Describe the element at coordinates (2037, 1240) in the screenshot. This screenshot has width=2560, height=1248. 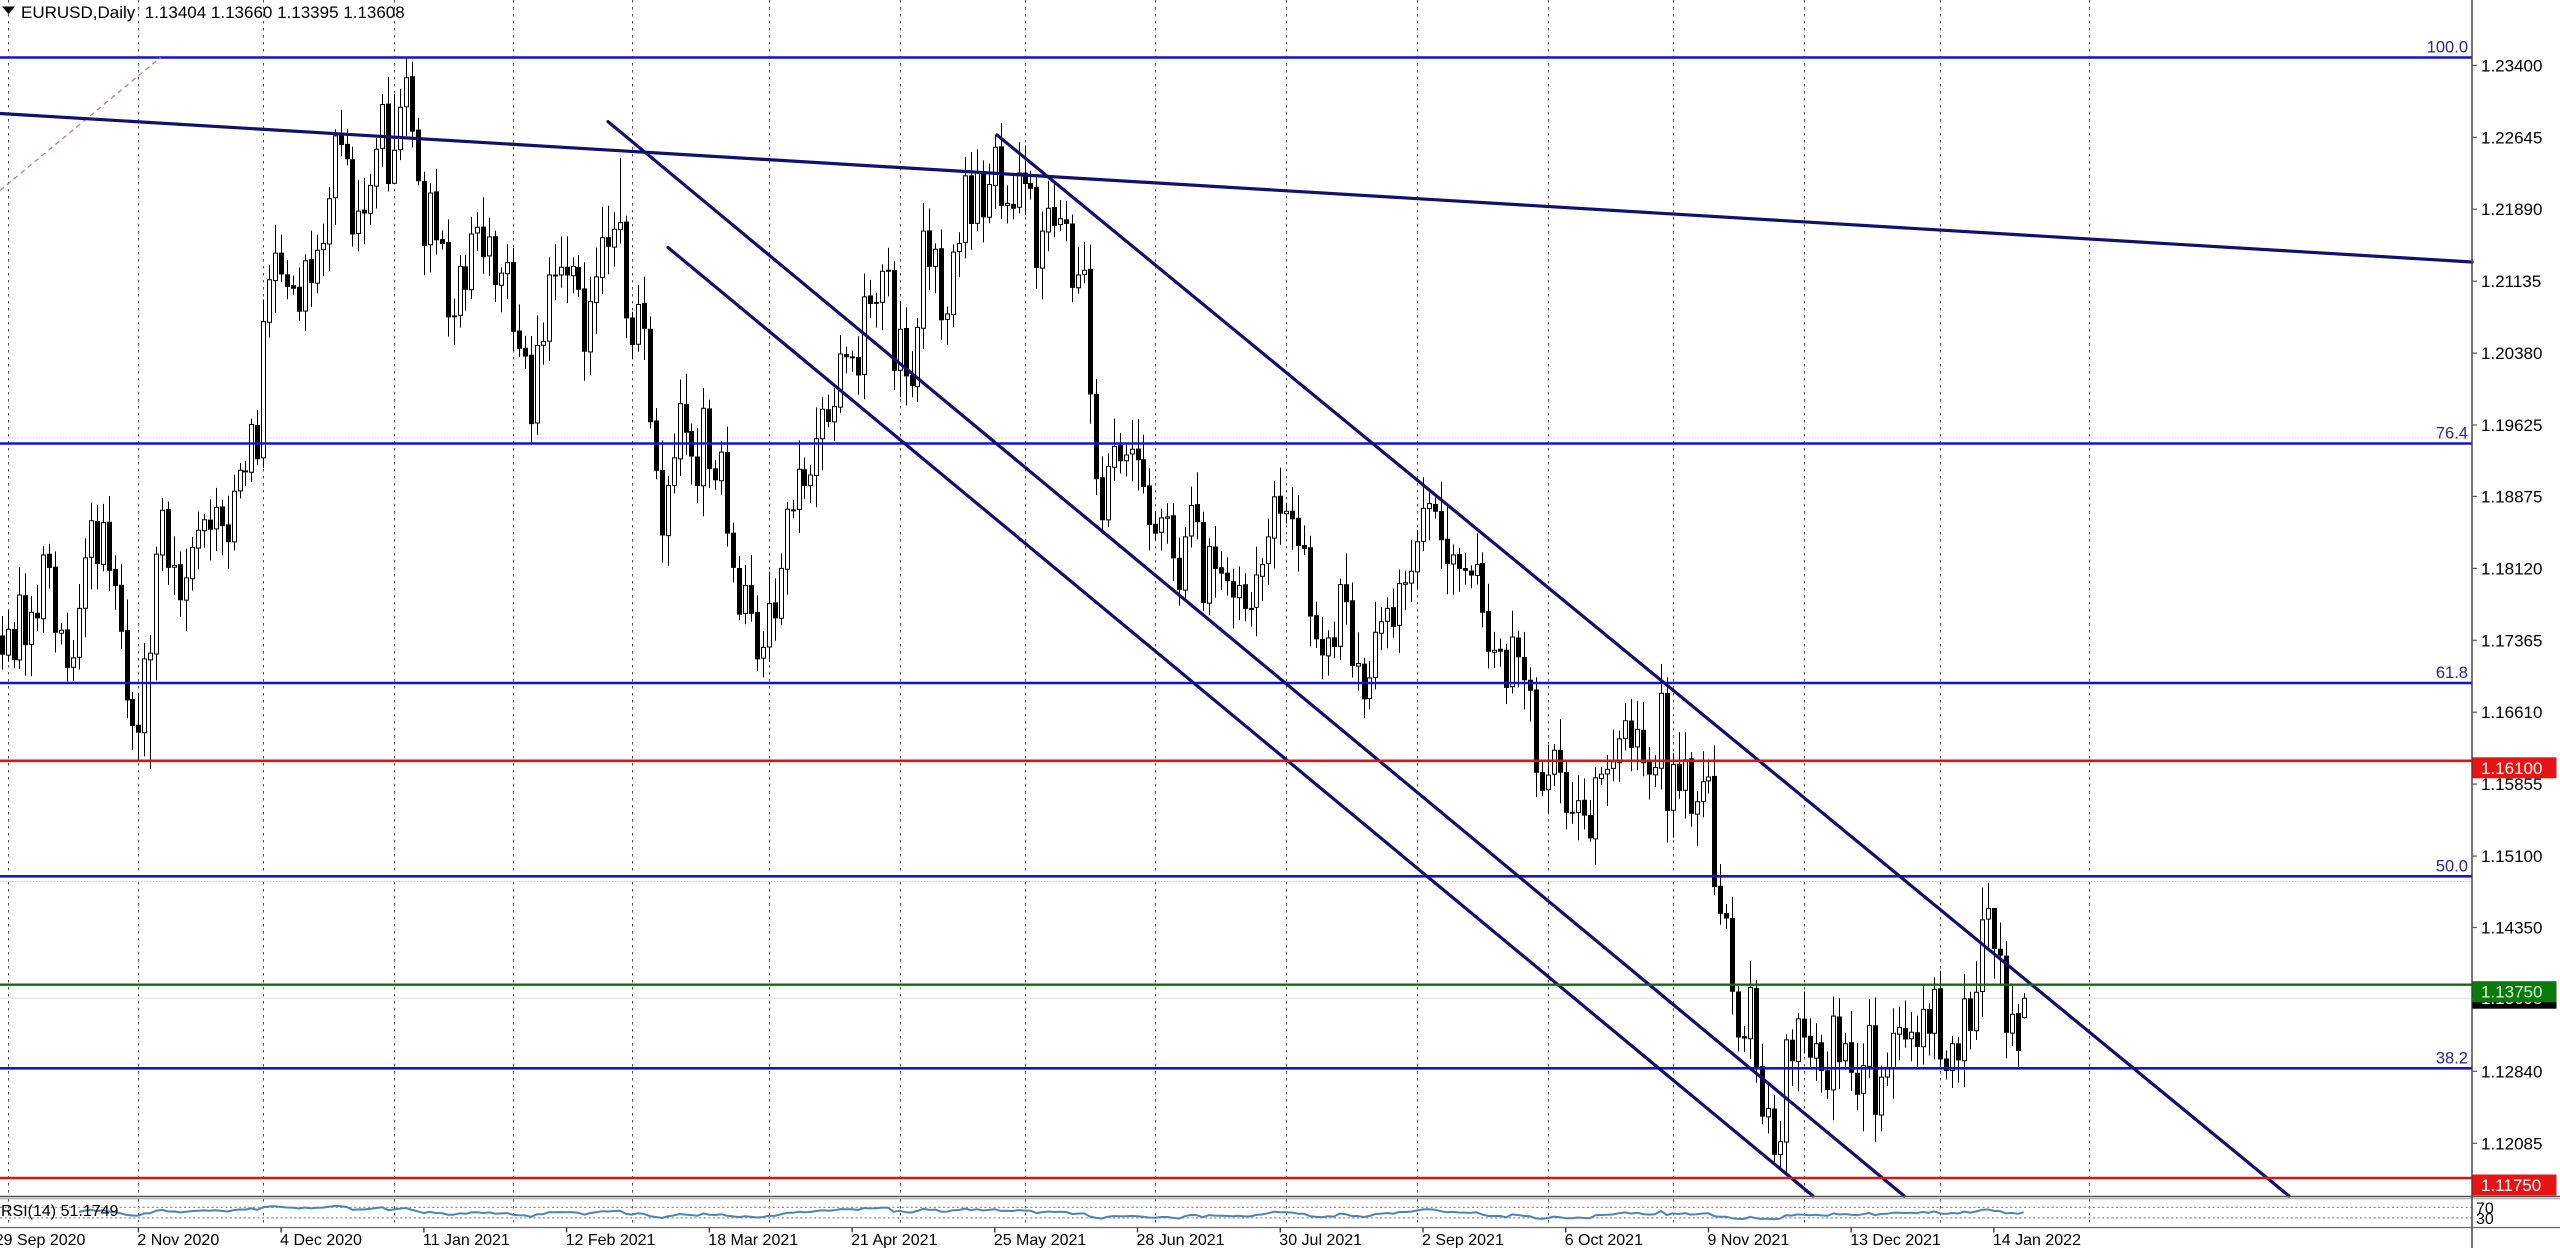
I see `svg-text: 14 Jan 2022` at that location.